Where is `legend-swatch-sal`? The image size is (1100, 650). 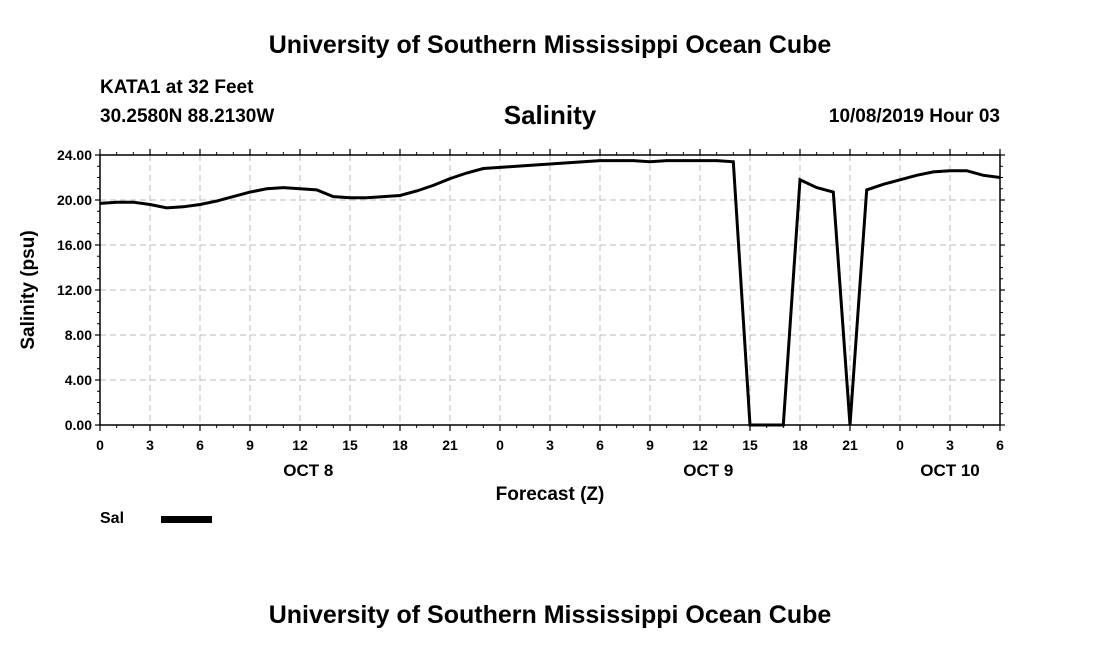 legend-swatch-sal is located at coordinates (186, 519).